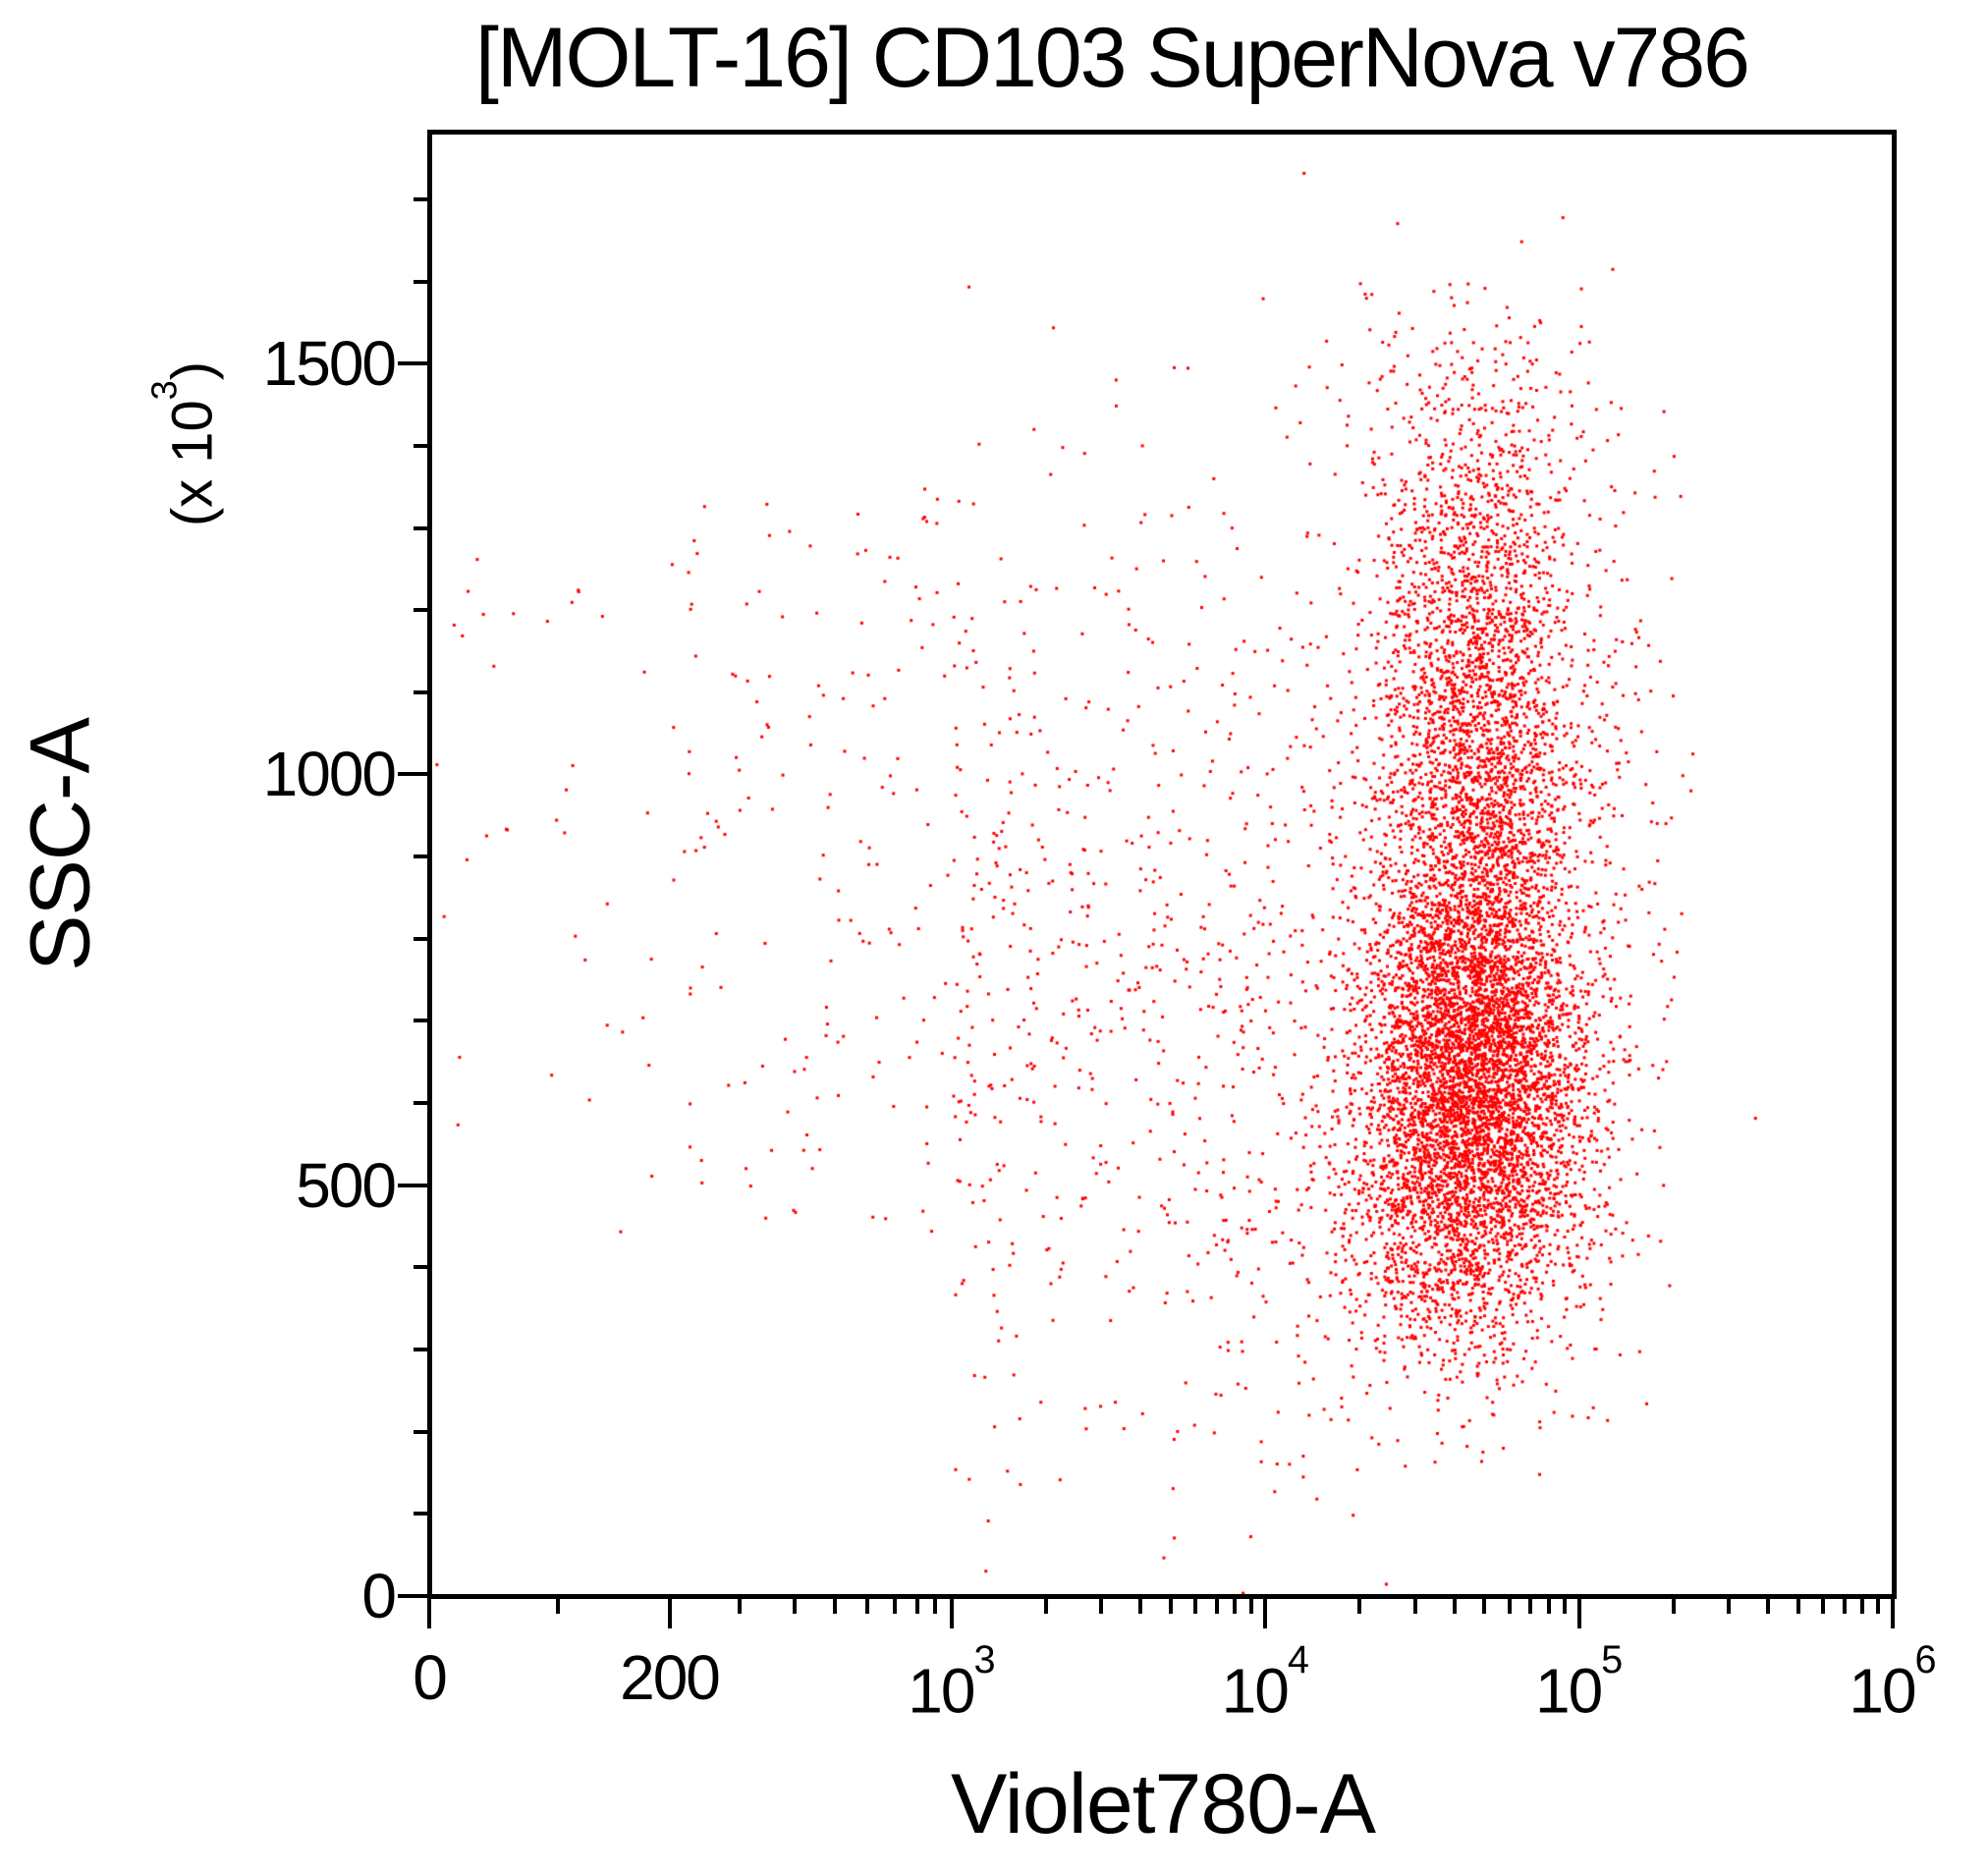  I want to click on y-tick-label: 500, so click(346, 1185).